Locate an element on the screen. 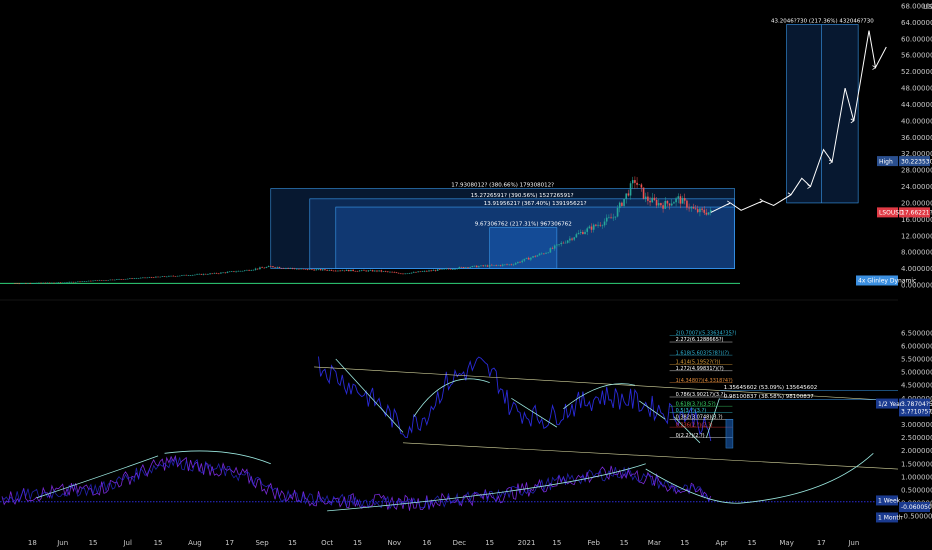 This screenshot has width=932, height=550. price-axis-tick: 28.0000000 is located at coordinates (916, 171).